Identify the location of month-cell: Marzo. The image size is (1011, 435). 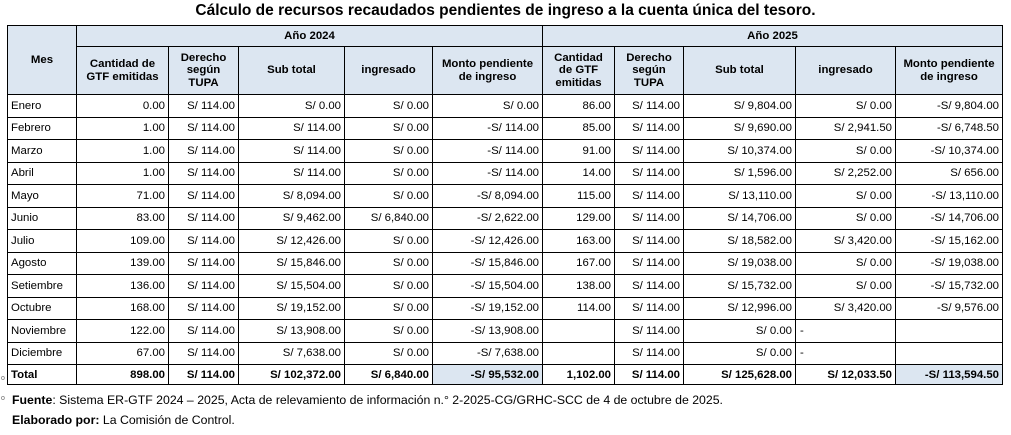
(42, 151).